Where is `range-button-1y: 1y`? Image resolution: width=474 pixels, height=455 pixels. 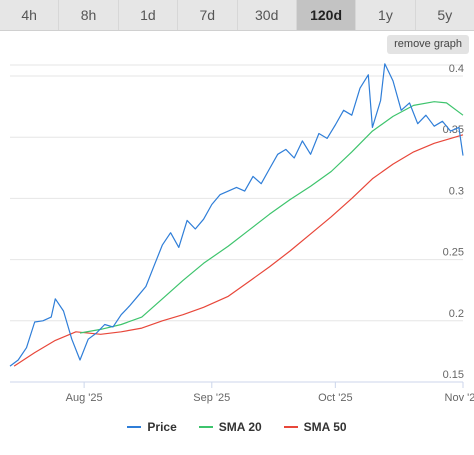 range-button-1y: 1y is located at coordinates (386, 15).